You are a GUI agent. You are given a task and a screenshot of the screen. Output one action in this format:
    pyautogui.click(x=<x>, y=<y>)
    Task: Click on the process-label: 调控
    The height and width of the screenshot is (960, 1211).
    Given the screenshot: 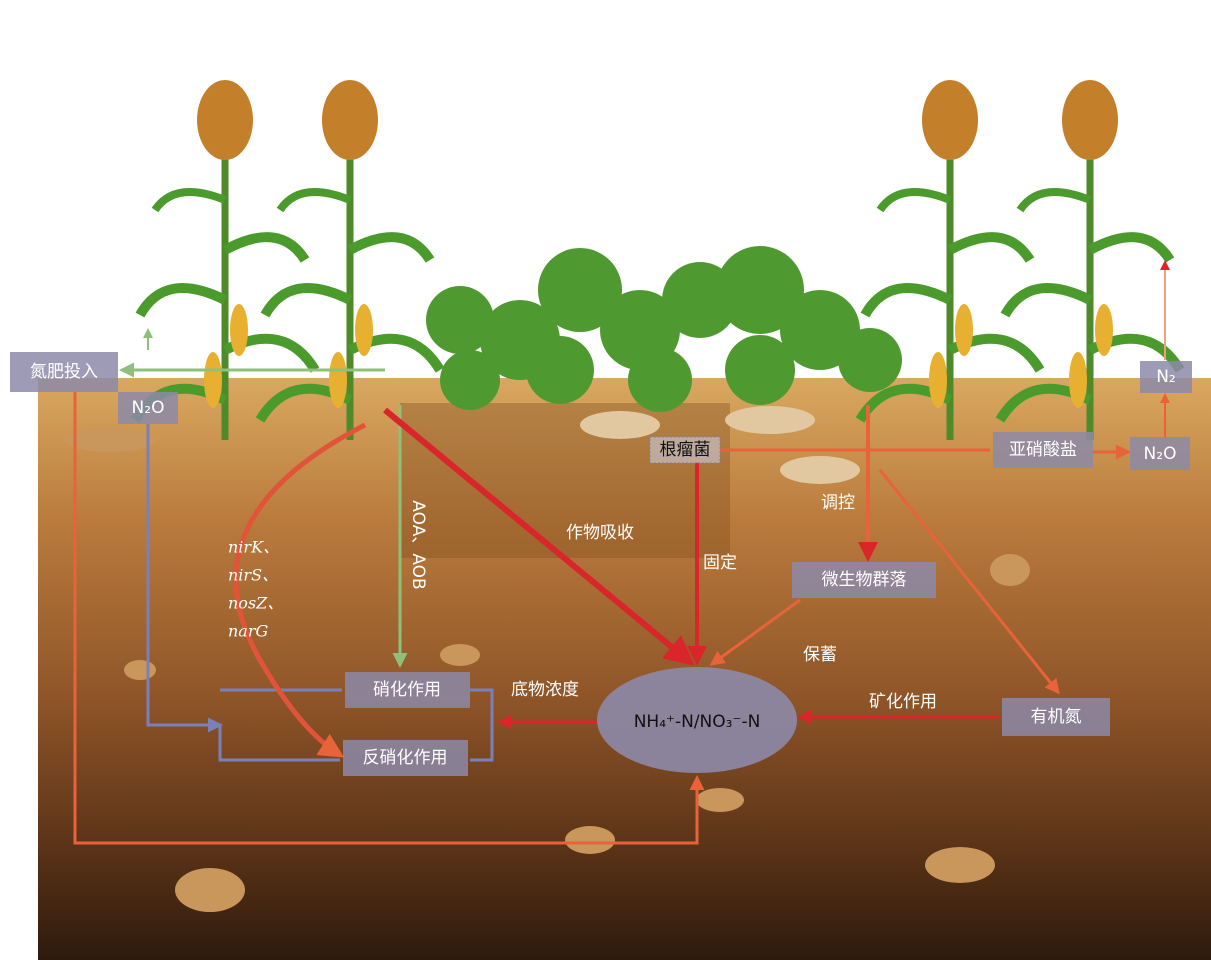 What is the action you would take?
    pyautogui.click(x=838, y=503)
    